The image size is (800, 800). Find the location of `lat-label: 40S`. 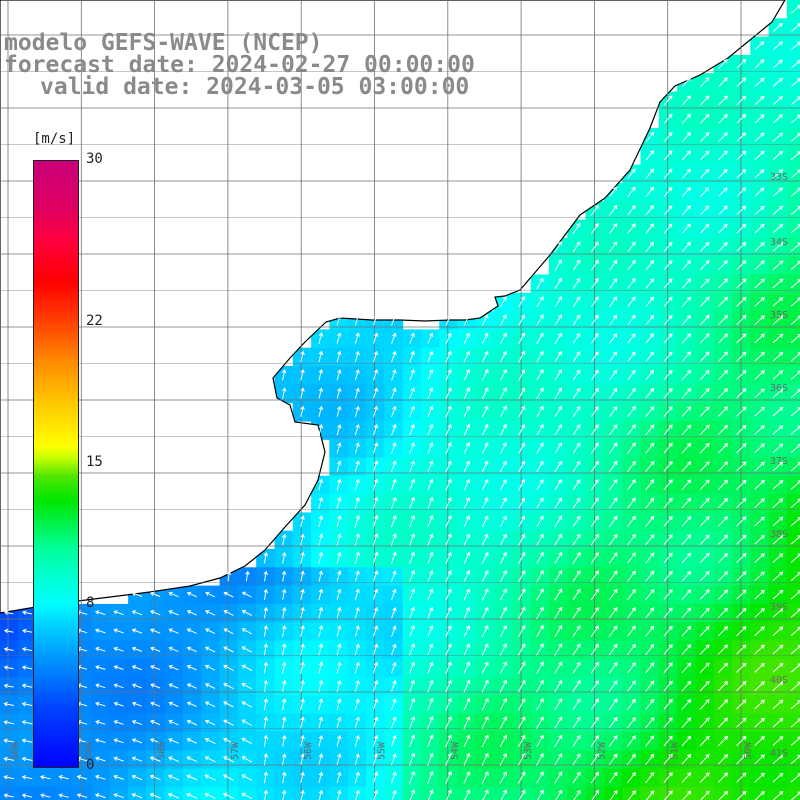

lat-label: 40S is located at coordinates (779, 680).